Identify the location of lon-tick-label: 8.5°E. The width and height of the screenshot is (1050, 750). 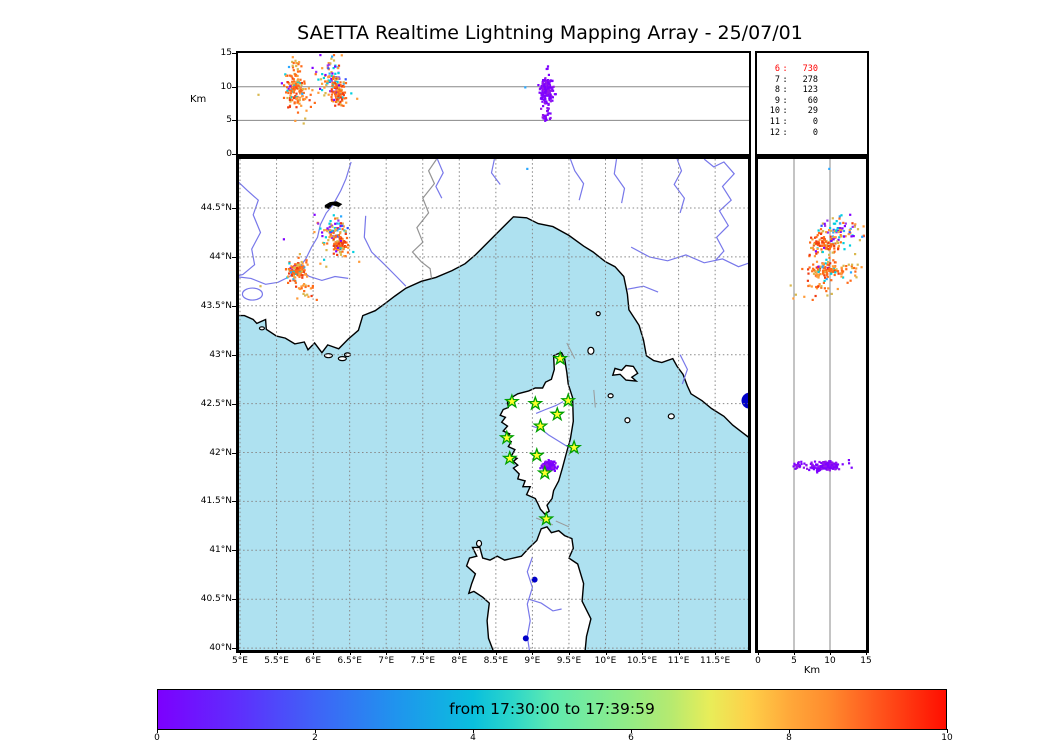
(496, 661).